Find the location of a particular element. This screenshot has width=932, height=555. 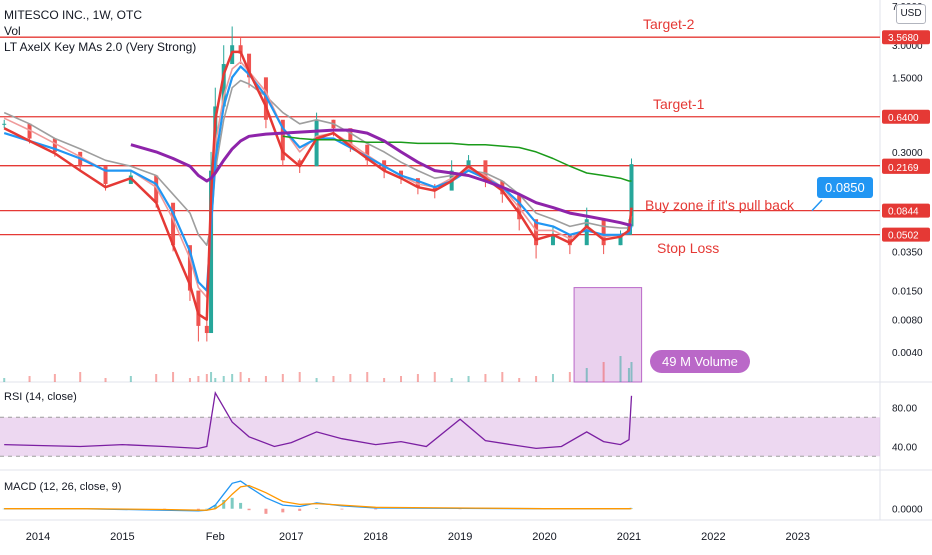

price-axis-tick: 0.0080 is located at coordinates (907, 321).